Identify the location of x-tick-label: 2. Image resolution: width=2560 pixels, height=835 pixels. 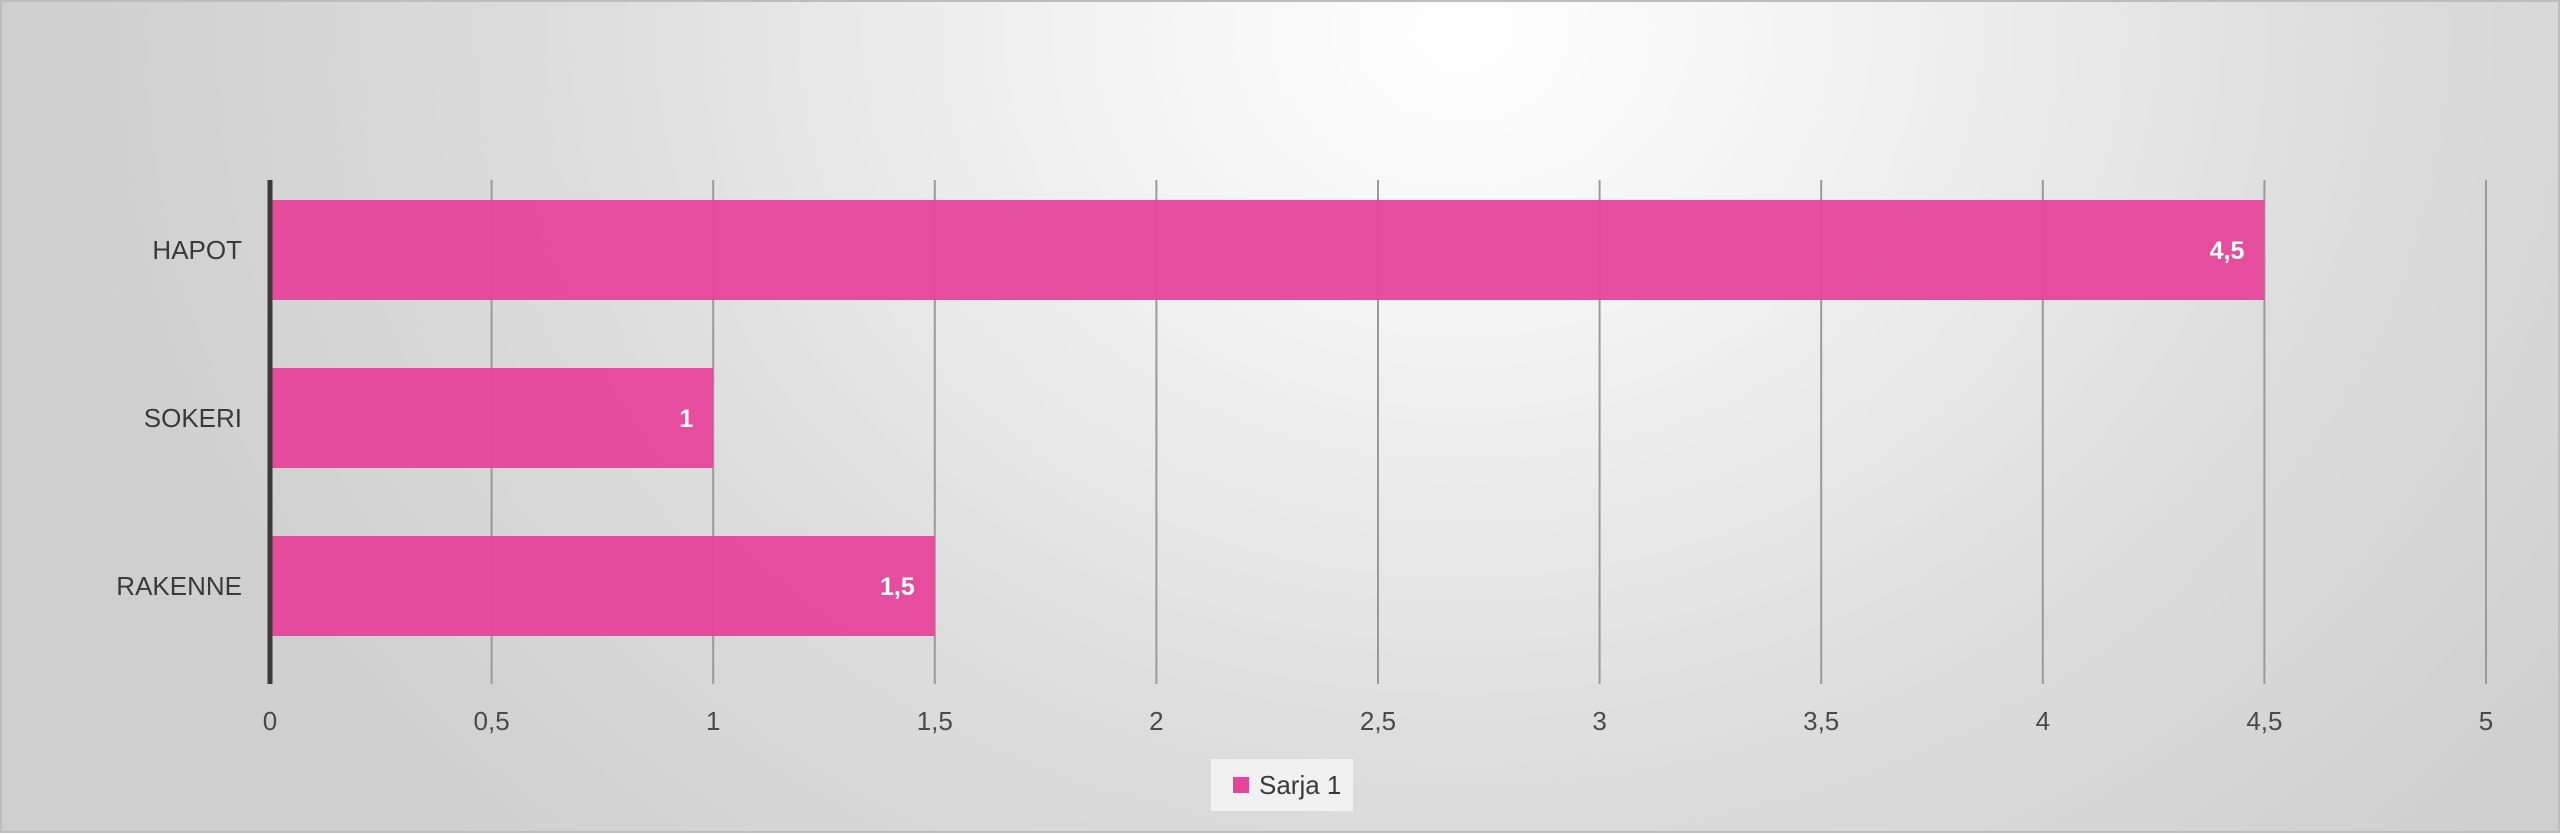
(1156, 721).